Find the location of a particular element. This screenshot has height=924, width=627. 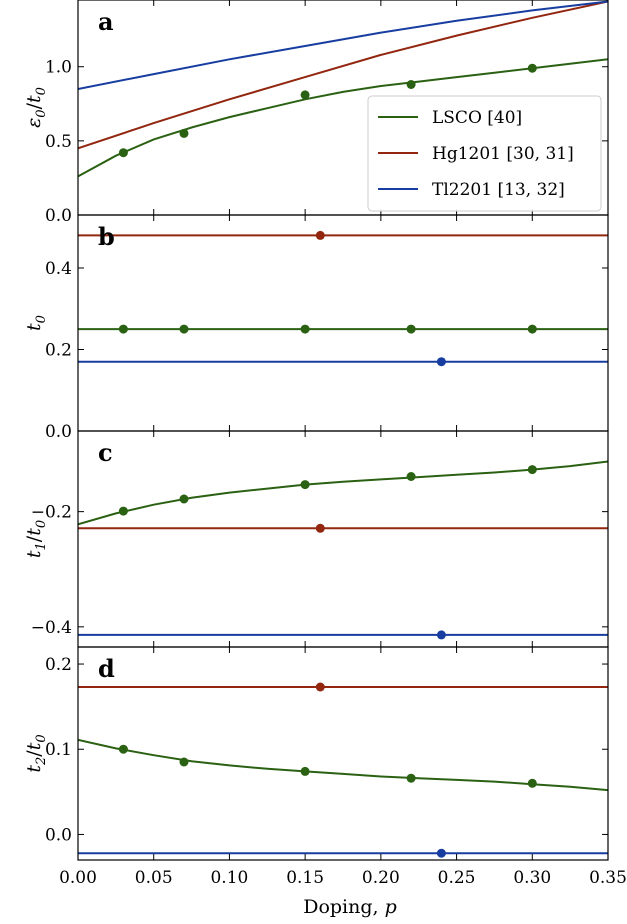

y-axis-label: ε0/t0 is located at coordinates (36, 107).